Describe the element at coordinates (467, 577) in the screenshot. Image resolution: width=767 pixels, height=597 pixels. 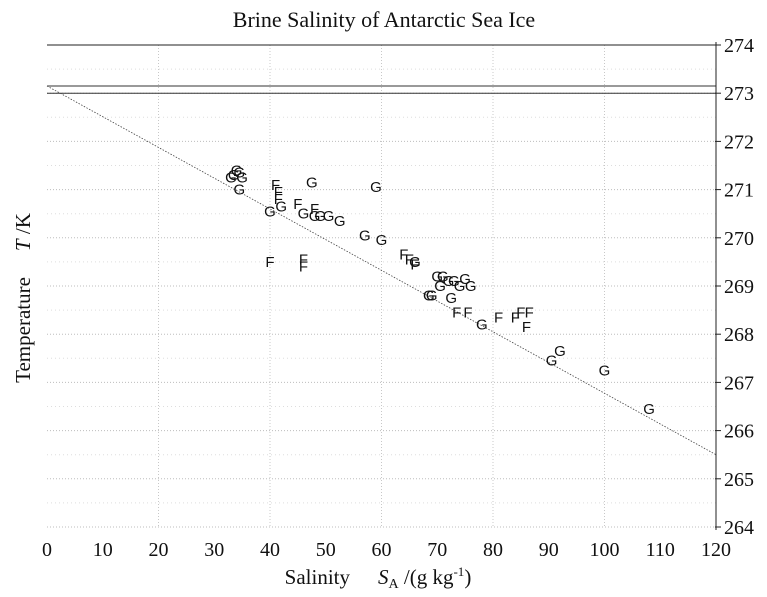
I see `x-axis-unit-close: )` at that location.